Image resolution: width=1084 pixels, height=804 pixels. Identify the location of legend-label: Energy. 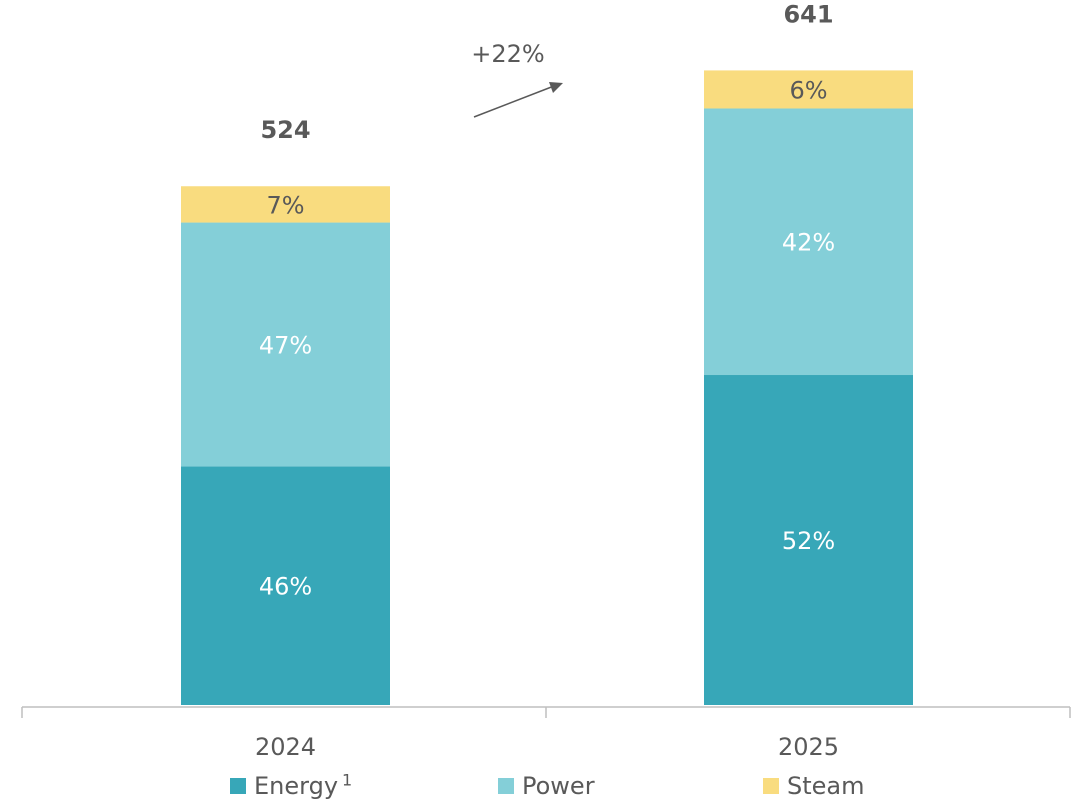
(296, 786).